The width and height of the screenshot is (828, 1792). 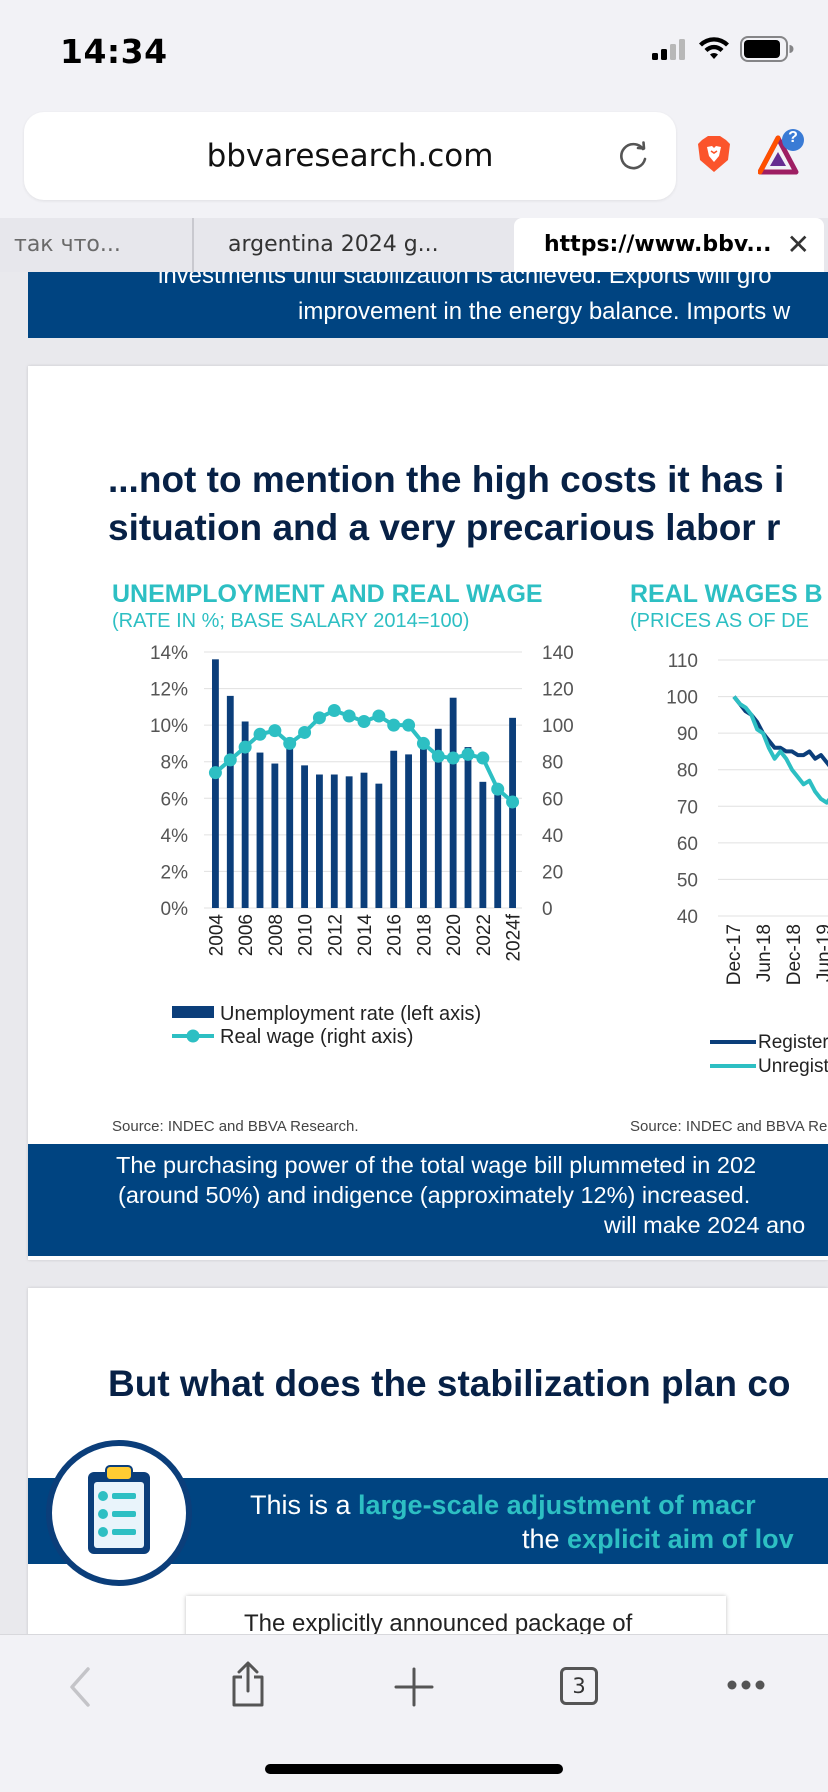 I want to click on chart1-x-tick: 2008, so click(x=276, y=935).